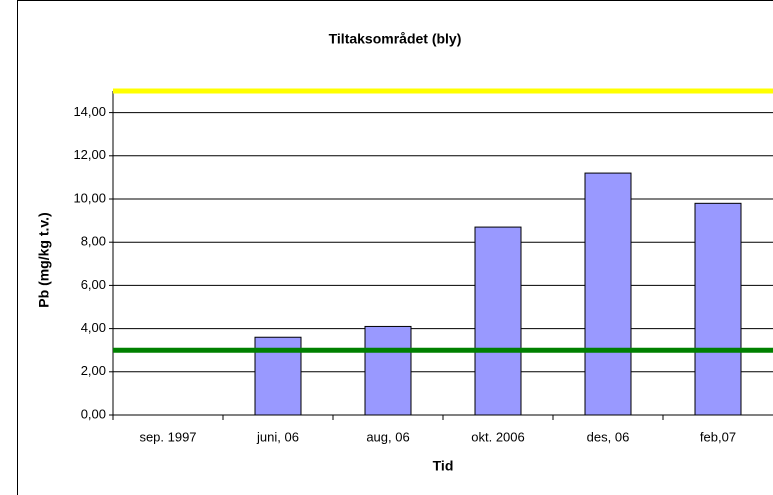 The height and width of the screenshot is (495, 773). What do you see at coordinates (718, 436) in the screenshot?
I see `x-tick-label: feb,07` at bounding box center [718, 436].